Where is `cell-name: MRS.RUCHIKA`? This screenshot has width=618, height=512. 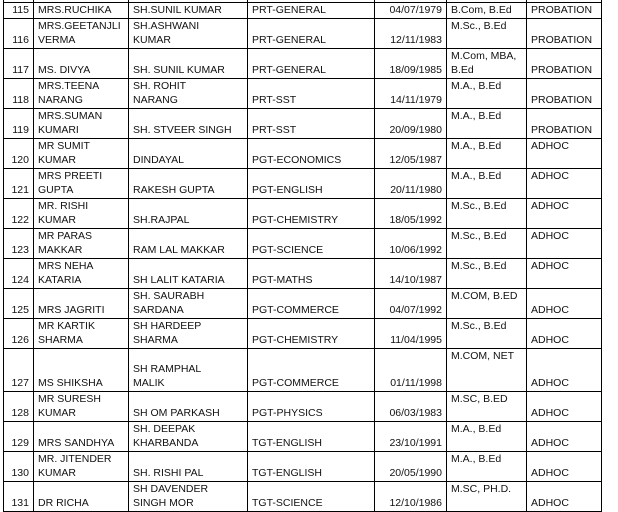
cell-name: MRS.RUCHIKA is located at coordinates (81, 10).